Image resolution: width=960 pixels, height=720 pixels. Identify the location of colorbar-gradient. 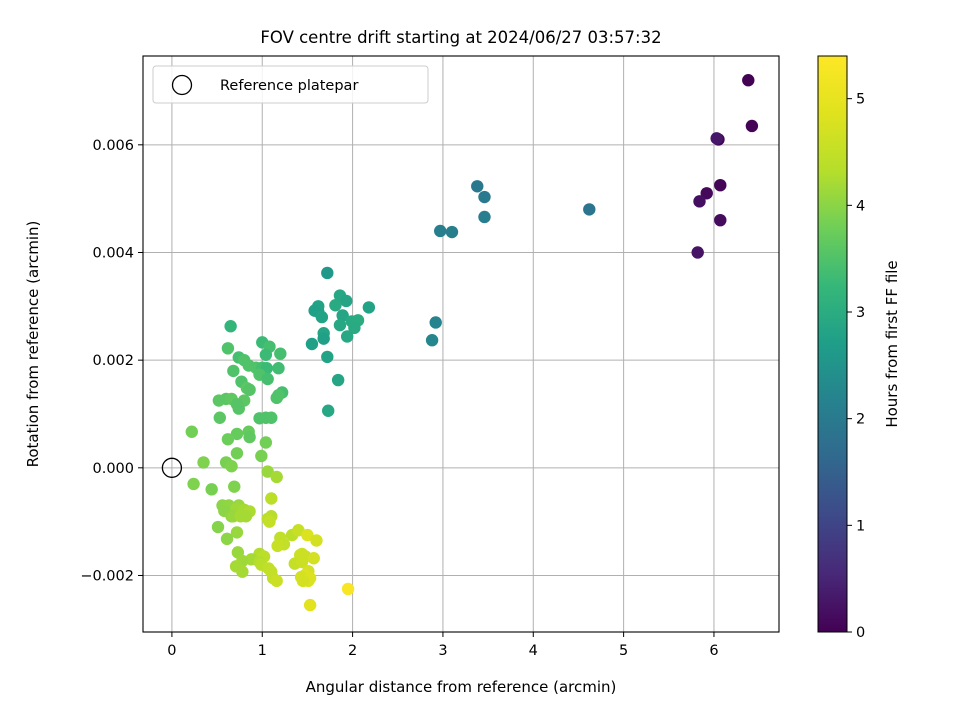
(832, 344).